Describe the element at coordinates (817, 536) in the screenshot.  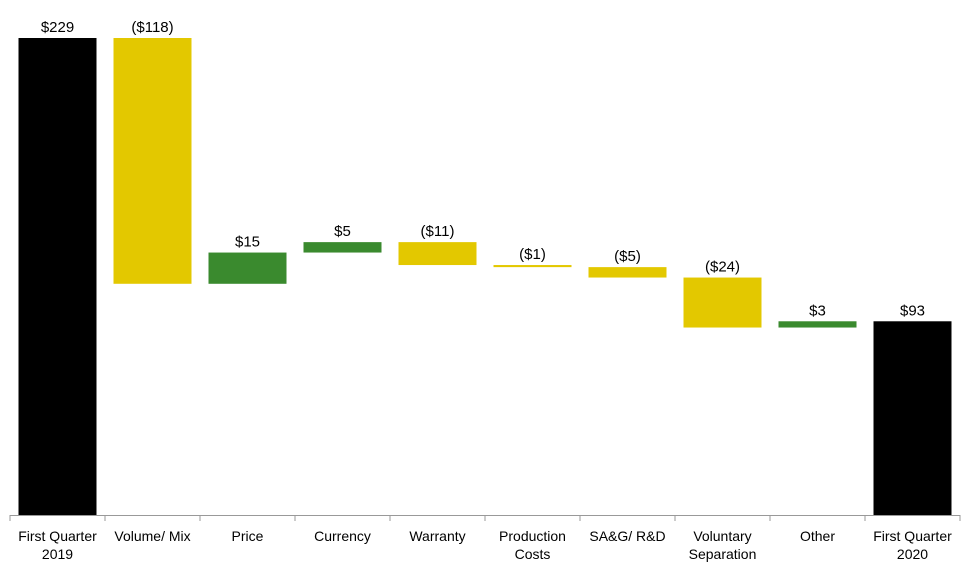
I see `x-tick-label: Other` at that location.